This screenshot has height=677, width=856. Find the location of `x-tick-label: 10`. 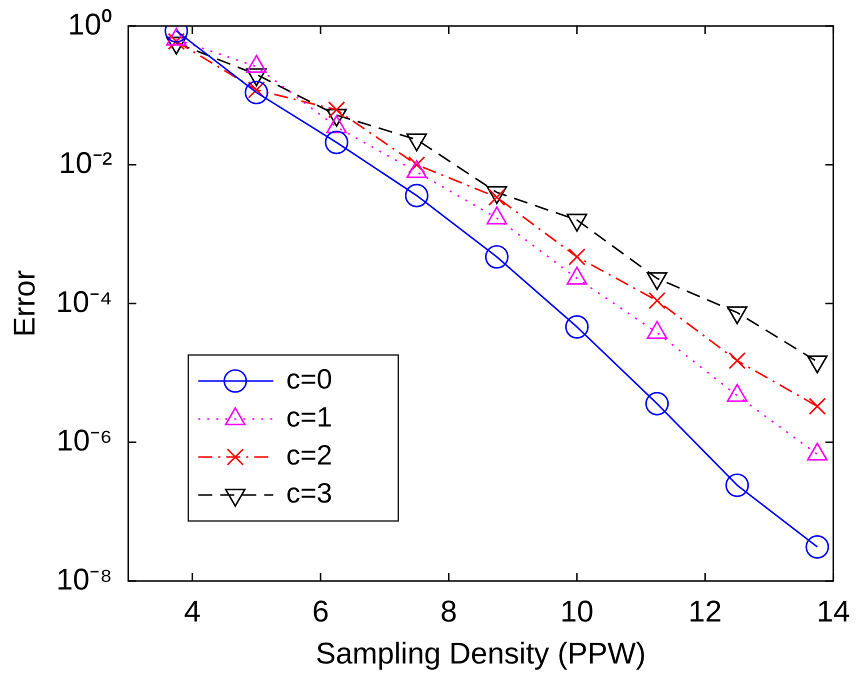

x-tick-label: 10 is located at coordinates (577, 611).